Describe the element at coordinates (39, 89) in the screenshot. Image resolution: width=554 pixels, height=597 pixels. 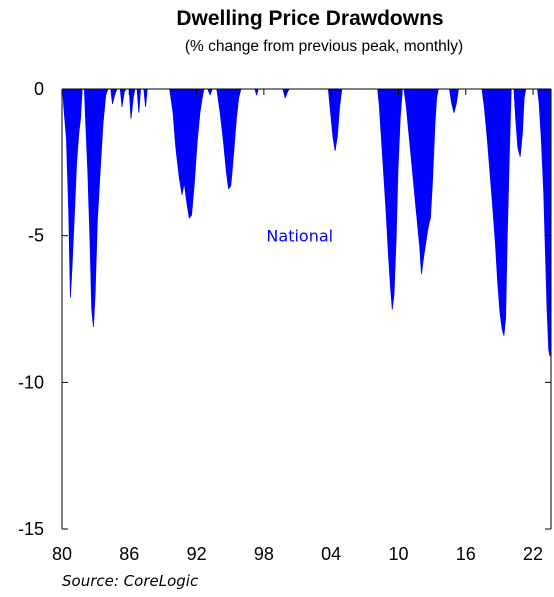
I see `y-tick-label: 0` at that location.